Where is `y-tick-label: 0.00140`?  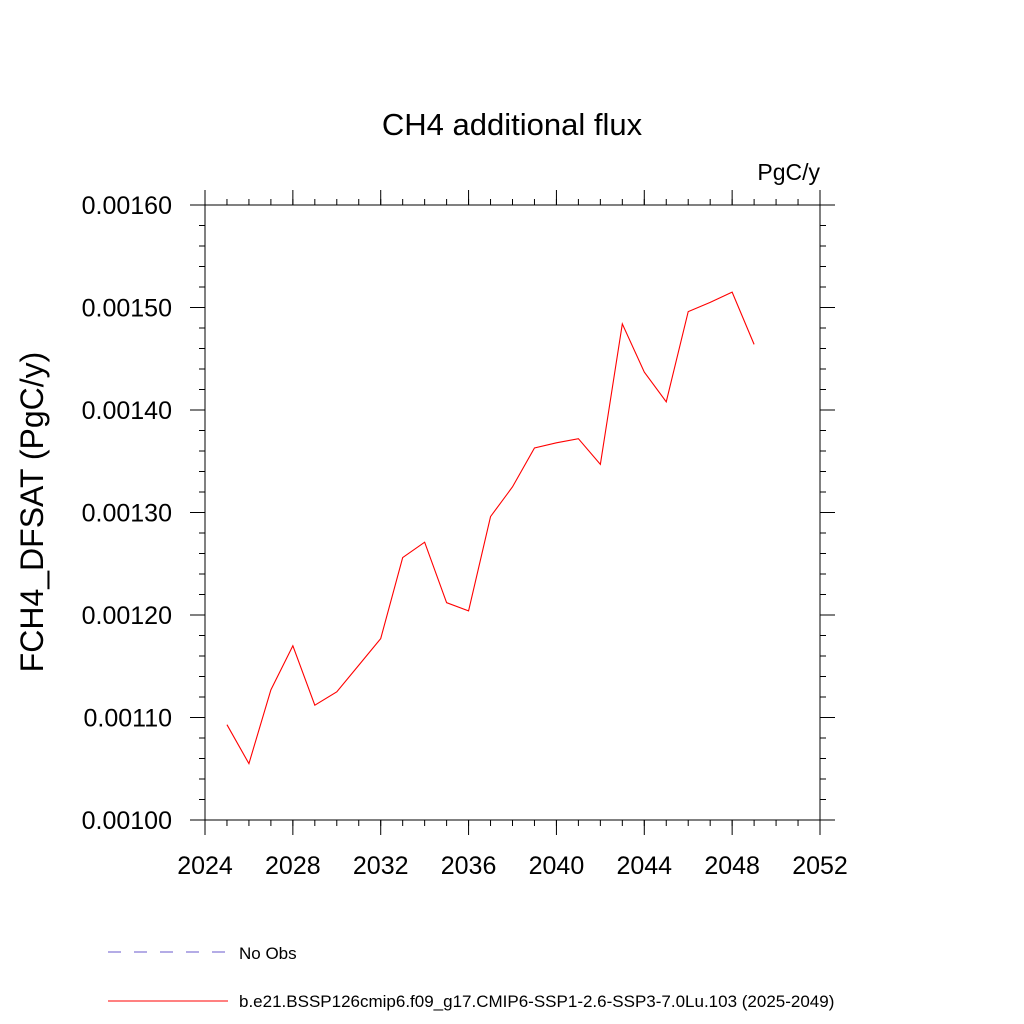
y-tick-label: 0.00140 is located at coordinates (127, 411).